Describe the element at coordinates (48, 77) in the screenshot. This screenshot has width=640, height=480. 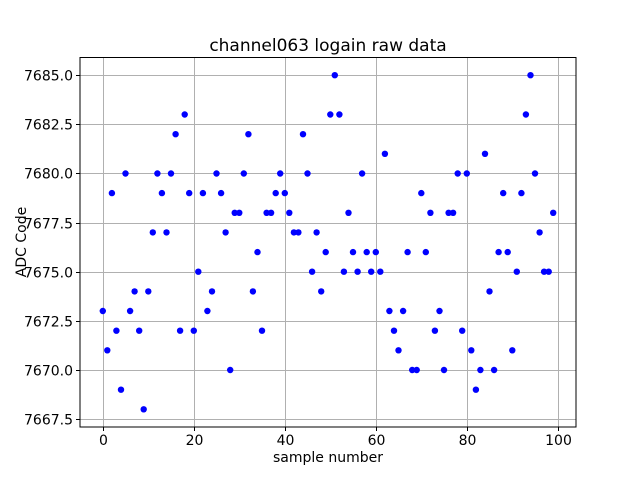
I see `y-tick-label: 7685.0` at that location.